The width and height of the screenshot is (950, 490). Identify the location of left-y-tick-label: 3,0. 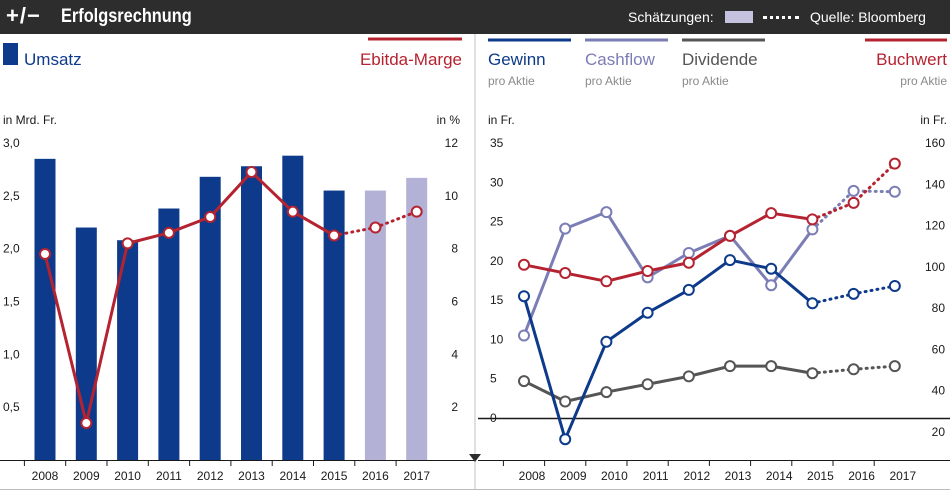
(11, 143).